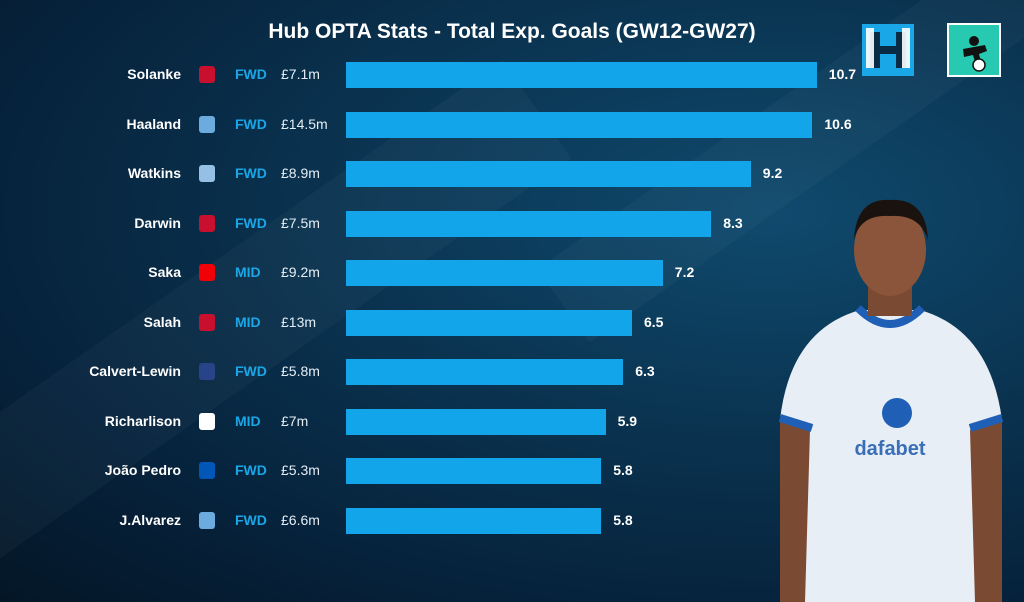 The width and height of the screenshot is (1024, 602). What do you see at coordinates (842, 74) in the screenshot?
I see `value-label: 10.7` at bounding box center [842, 74].